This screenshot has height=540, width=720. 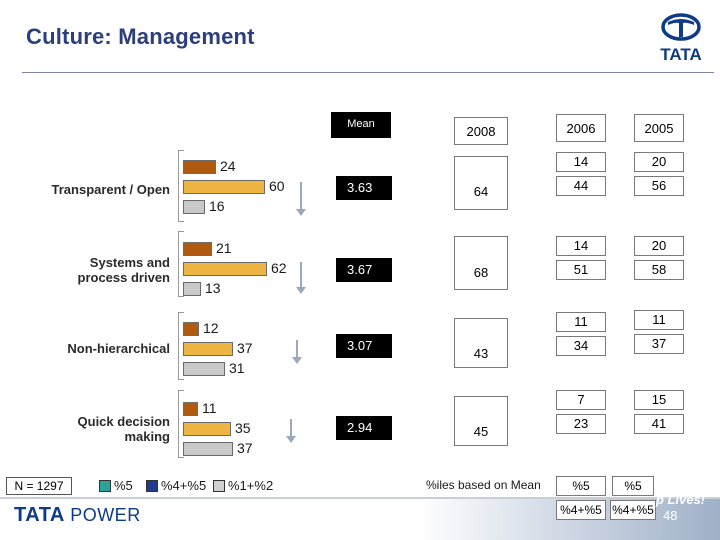 I want to click on tata-logo: TATA, so click(x=681, y=36).